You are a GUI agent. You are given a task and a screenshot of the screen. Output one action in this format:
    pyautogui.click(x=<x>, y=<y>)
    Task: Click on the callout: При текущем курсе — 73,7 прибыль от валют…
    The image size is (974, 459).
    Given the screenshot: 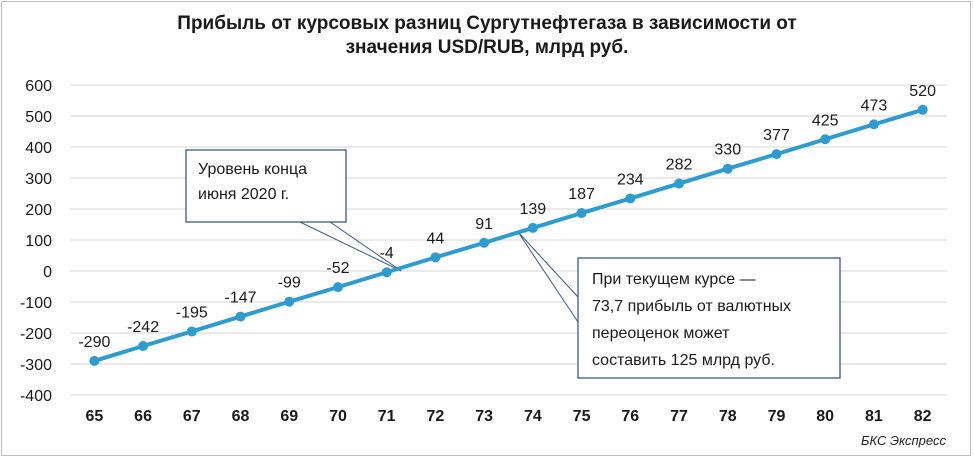 What is the action you would take?
    pyautogui.click(x=679, y=305)
    